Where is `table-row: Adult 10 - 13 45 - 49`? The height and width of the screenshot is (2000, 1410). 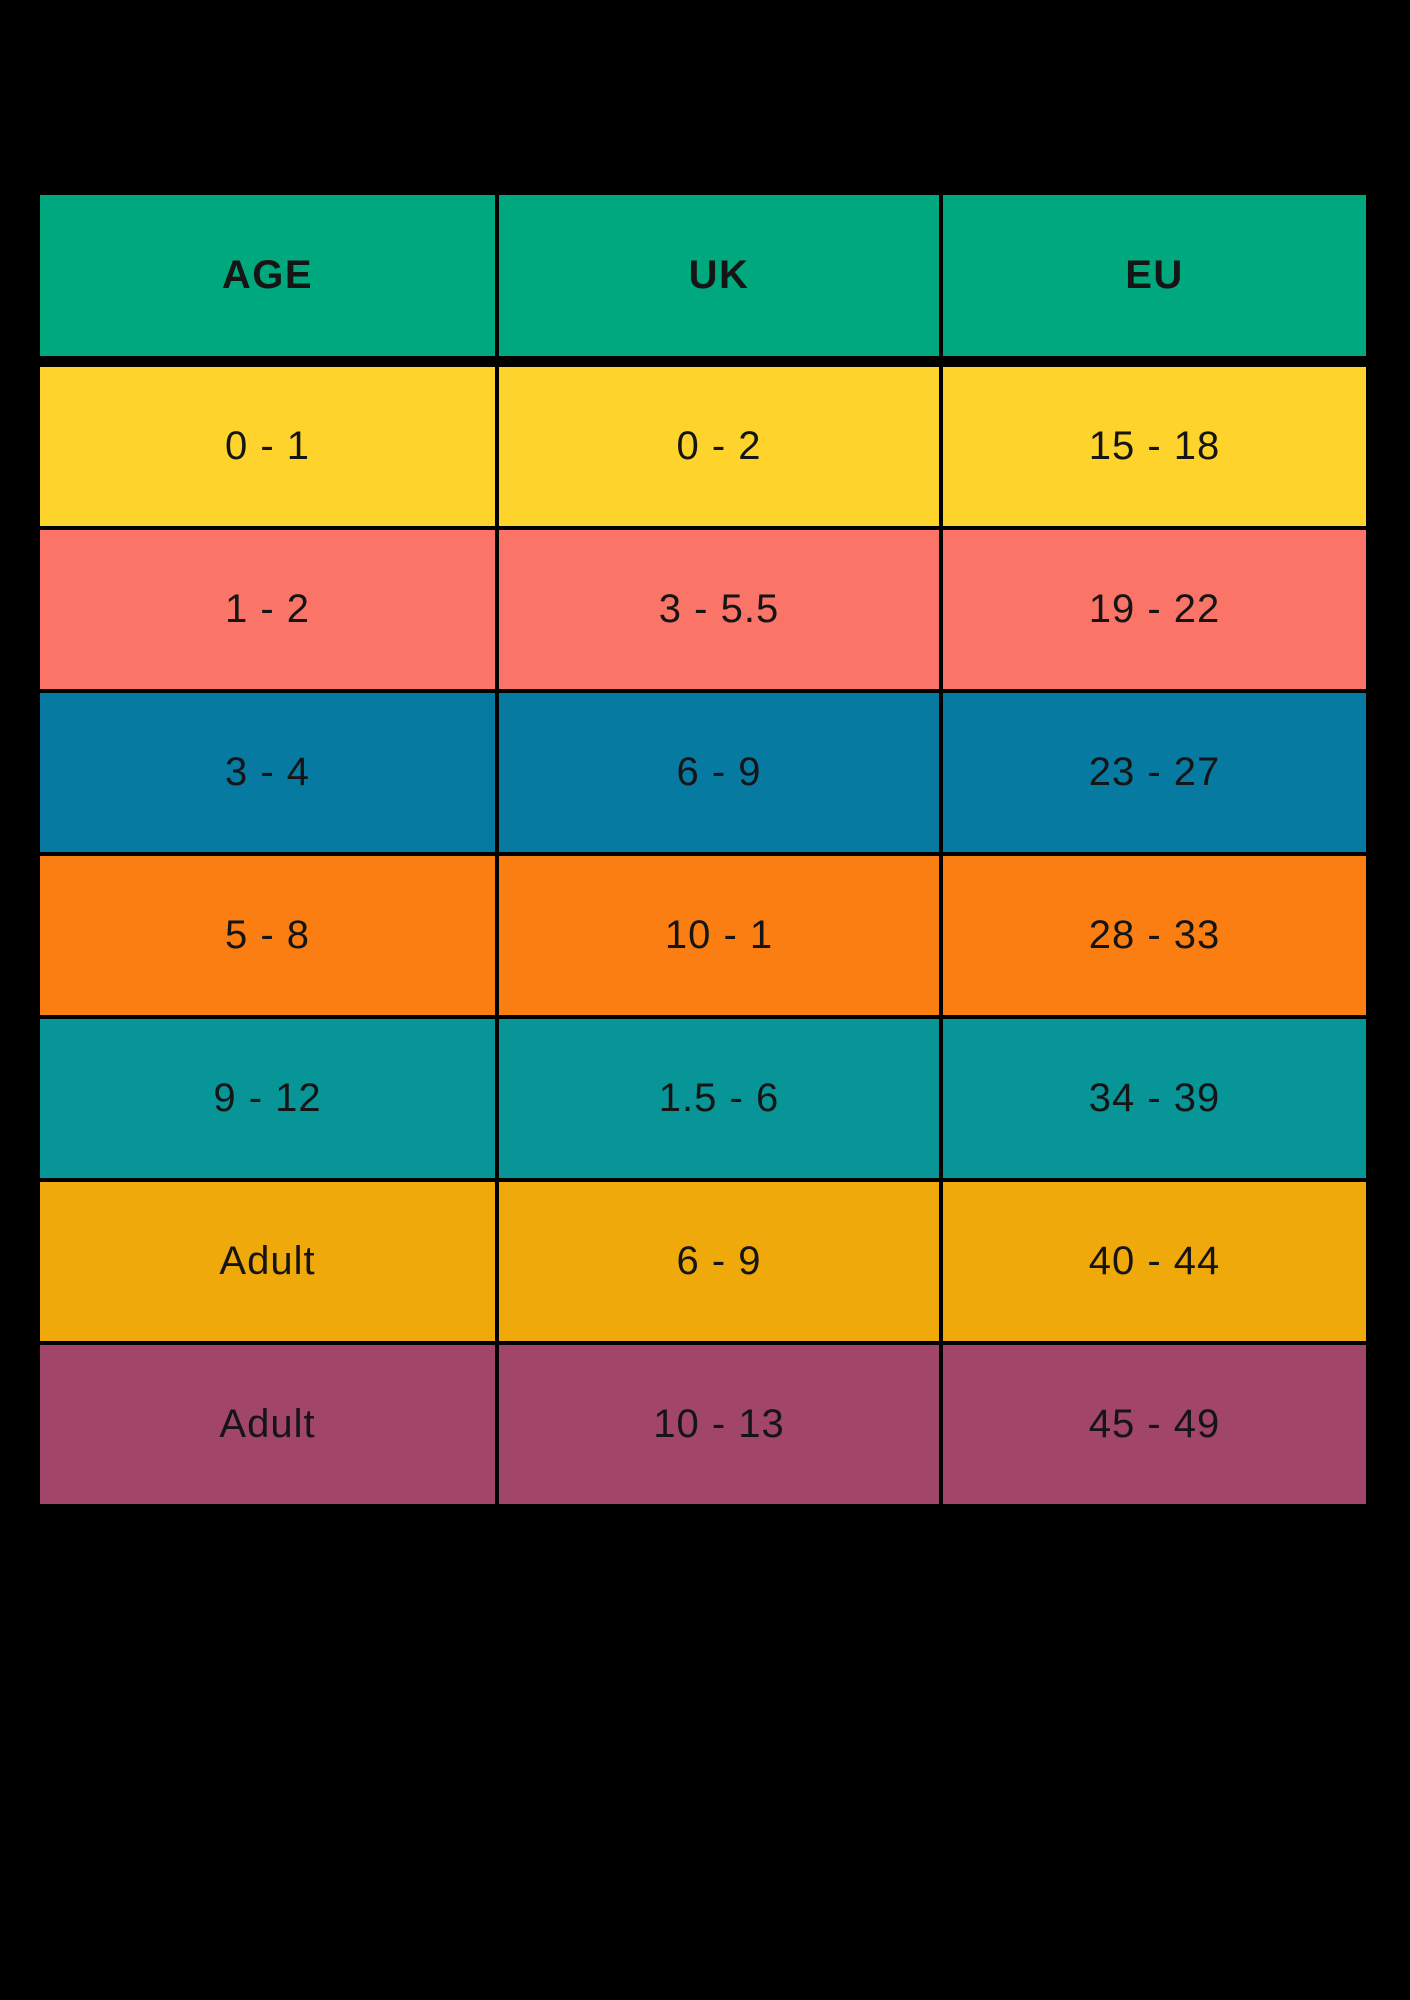 table-row: Adult 10 - 13 45 - 49 is located at coordinates (703, 1424).